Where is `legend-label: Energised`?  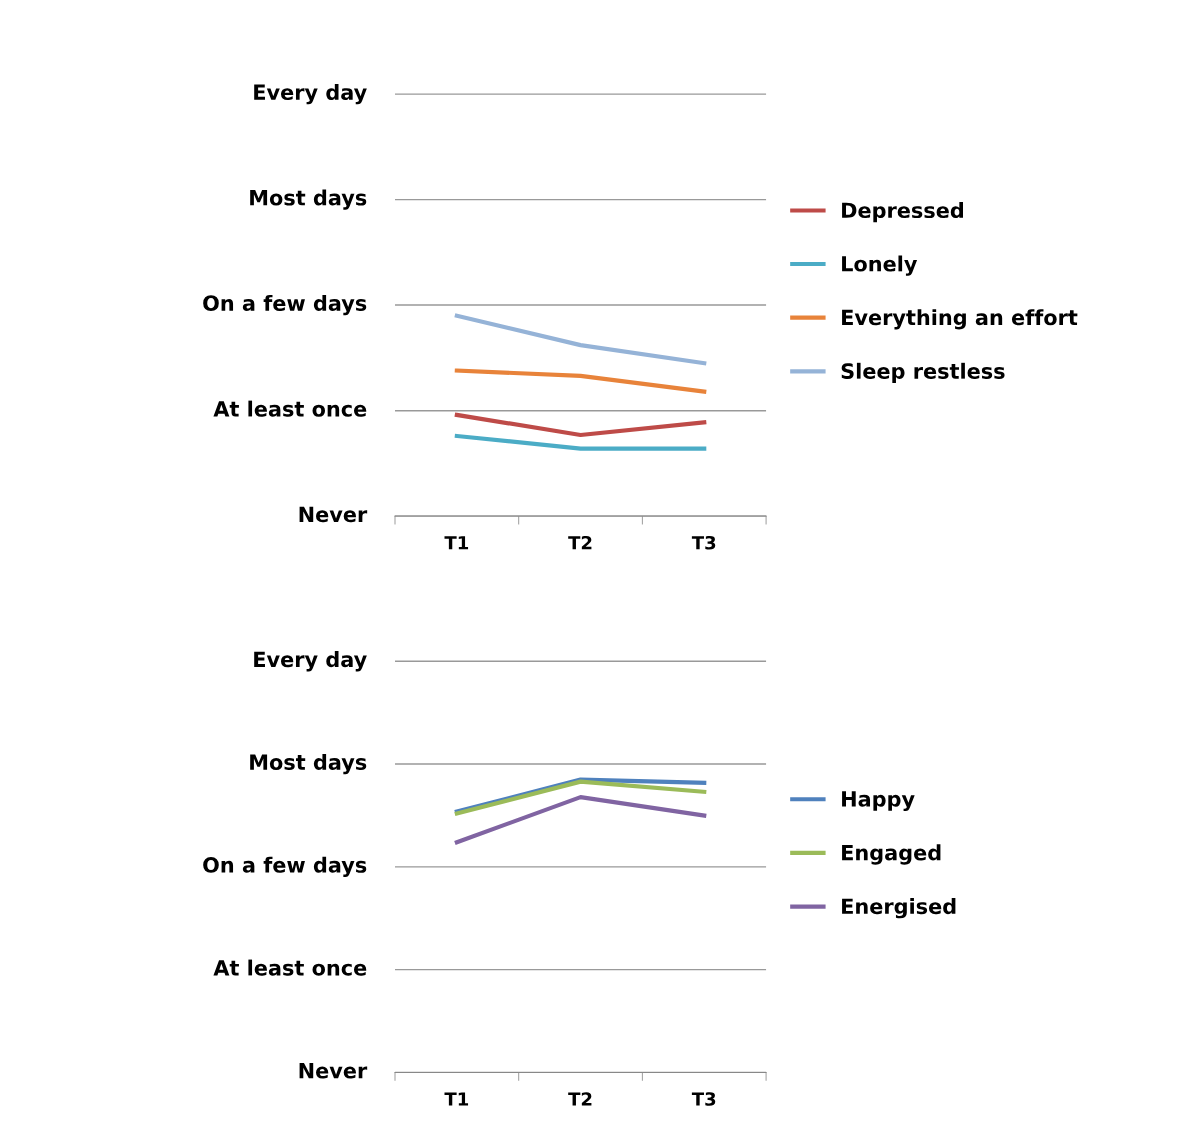
legend-label: Energised is located at coordinates (899, 908).